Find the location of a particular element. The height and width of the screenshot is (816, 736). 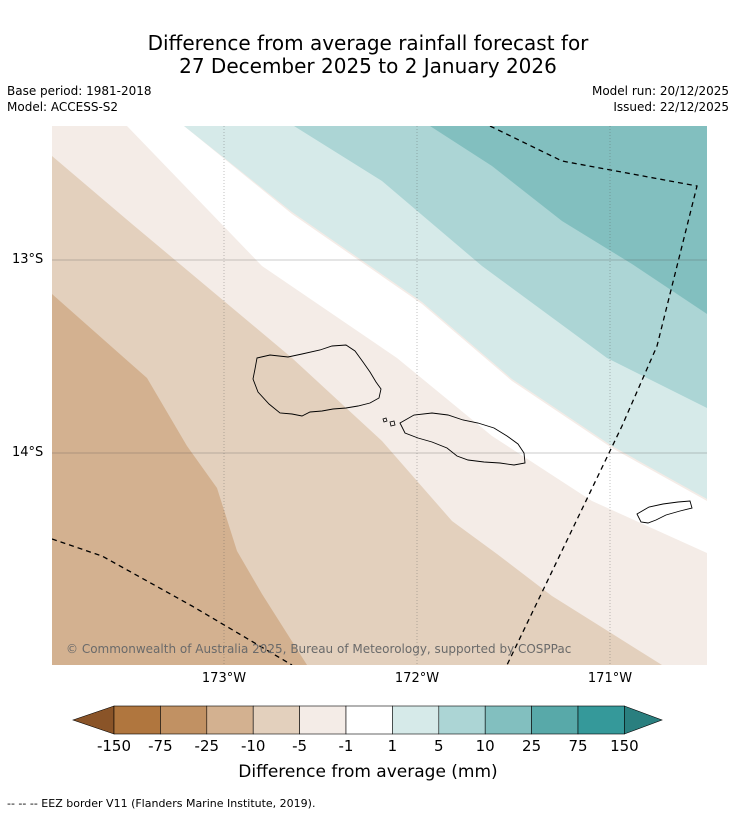

colorbar-tick-label: -1 is located at coordinates (346, 746).